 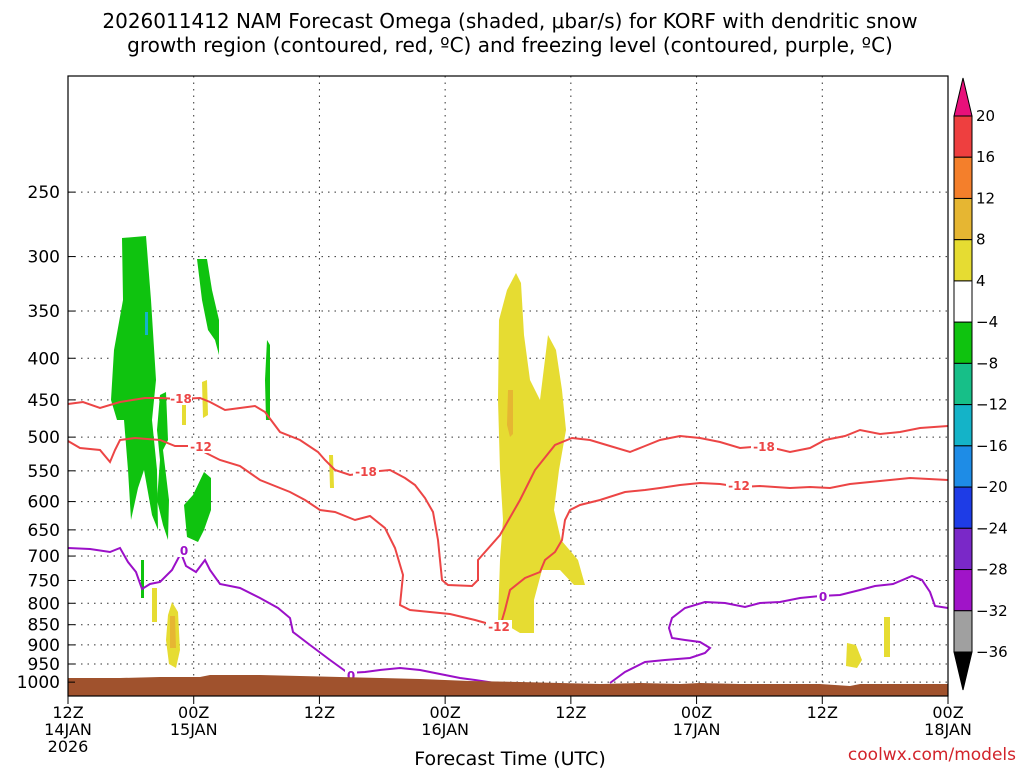 What do you see at coordinates (134, 383) in the screenshot?
I see `omega-region-upward-west-tall` at bounding box center [134, 383].